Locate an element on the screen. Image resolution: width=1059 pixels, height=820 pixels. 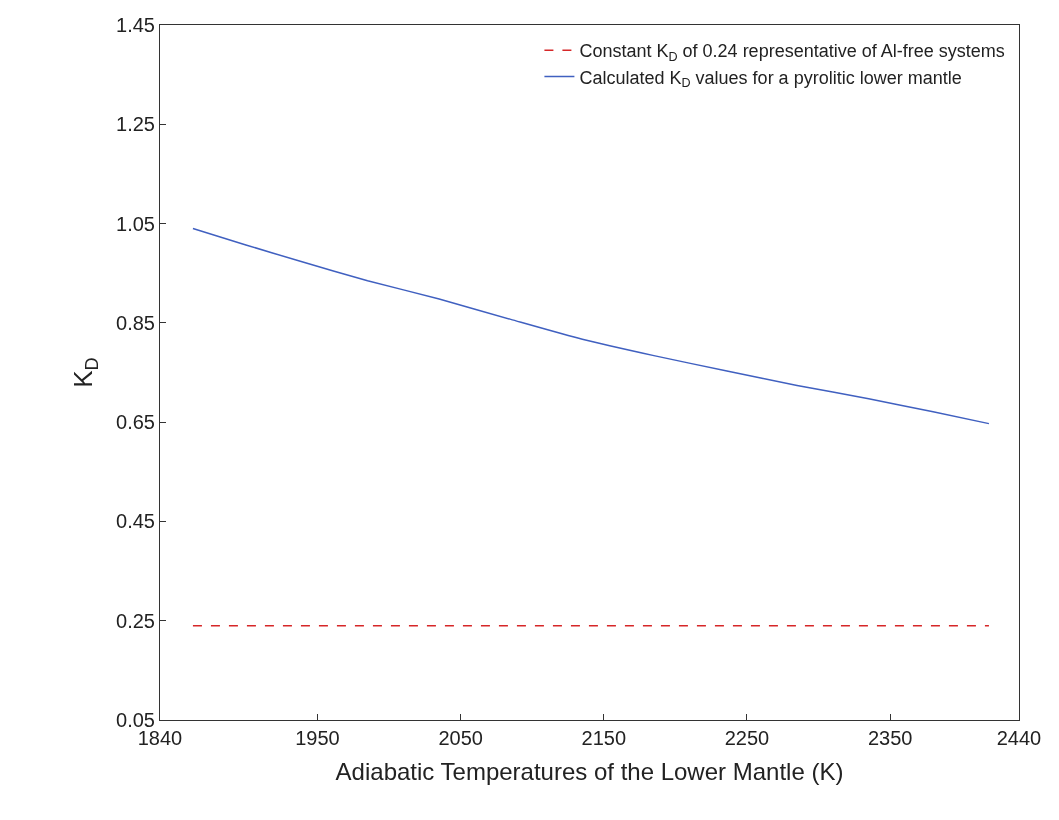
y-tick-label: 1.25 is located at coordinates (135, 124).